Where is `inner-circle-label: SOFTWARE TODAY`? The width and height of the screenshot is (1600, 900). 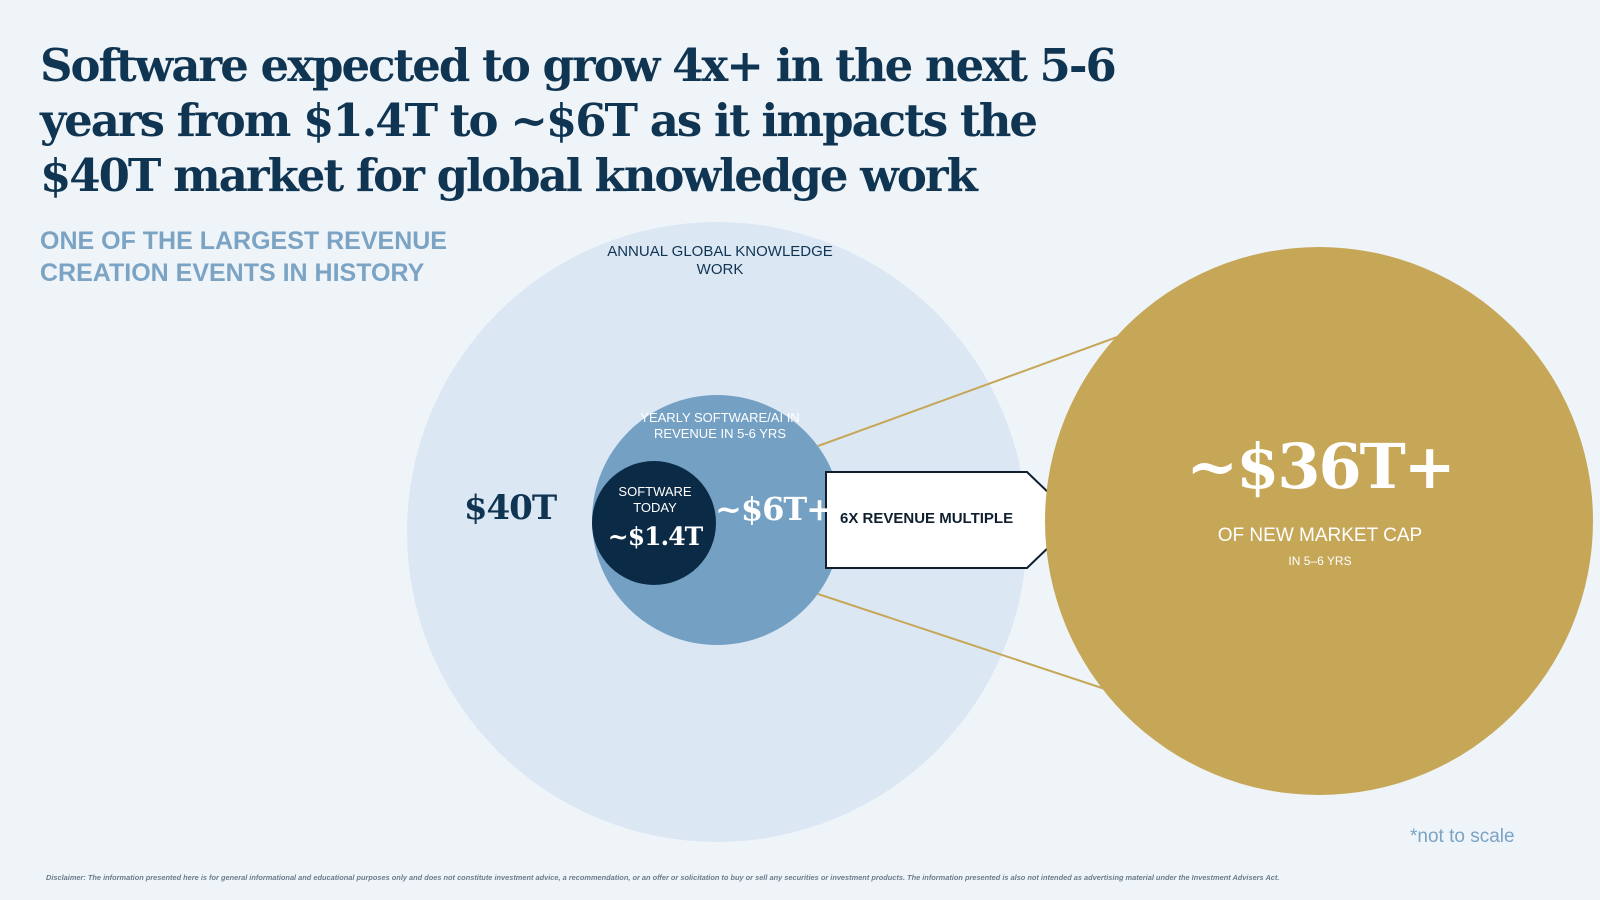
inner-circle-label: SOFTWARE TODAY is located at coordinates (655, 499).